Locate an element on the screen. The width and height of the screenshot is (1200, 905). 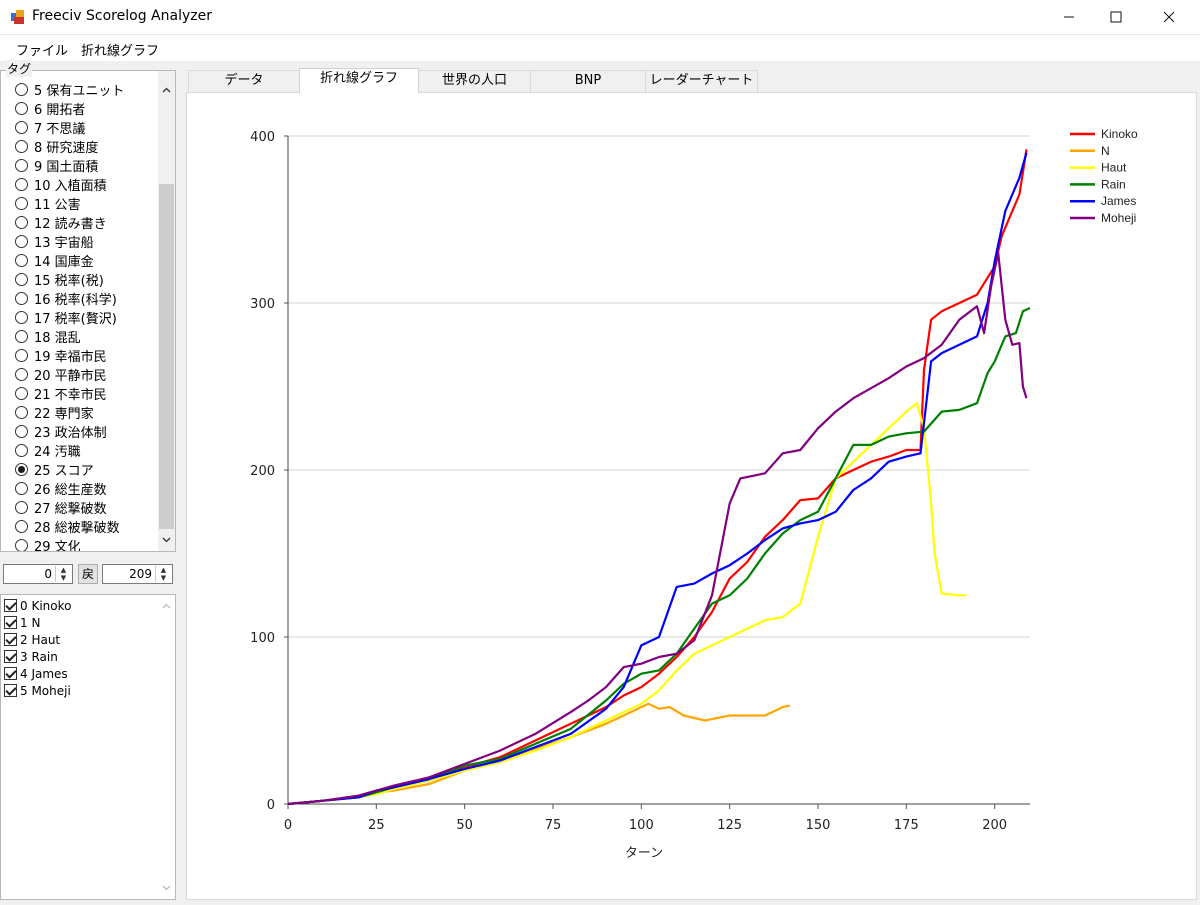
player-option: 1 N is located at coordinates (22, 622).